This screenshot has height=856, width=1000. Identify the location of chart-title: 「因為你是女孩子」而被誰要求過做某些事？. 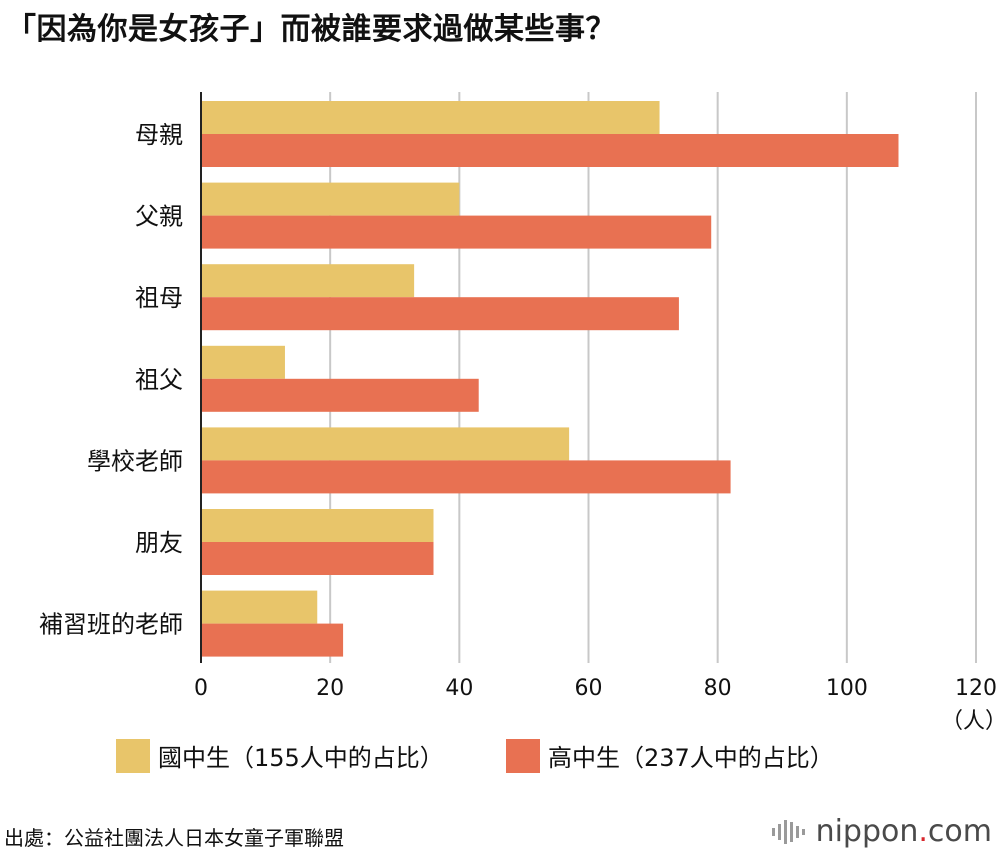
(311, 29).